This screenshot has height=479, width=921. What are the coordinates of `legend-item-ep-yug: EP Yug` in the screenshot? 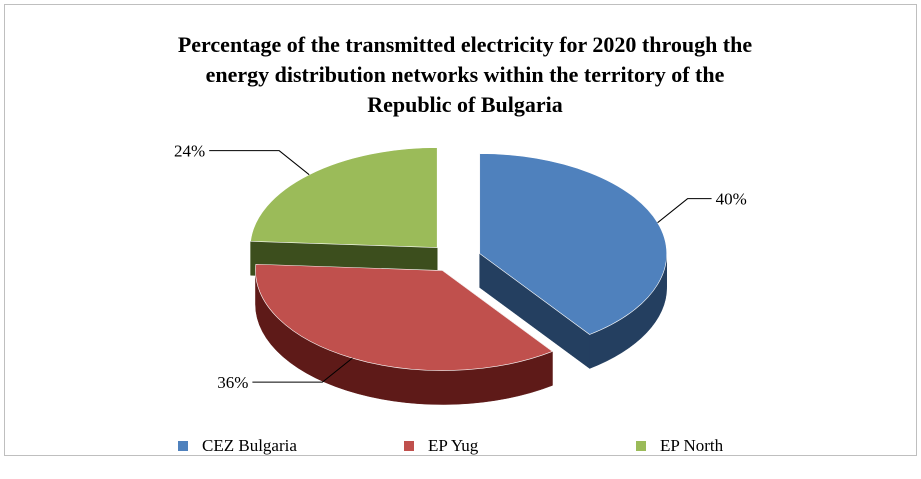 It's located at (441, 446).